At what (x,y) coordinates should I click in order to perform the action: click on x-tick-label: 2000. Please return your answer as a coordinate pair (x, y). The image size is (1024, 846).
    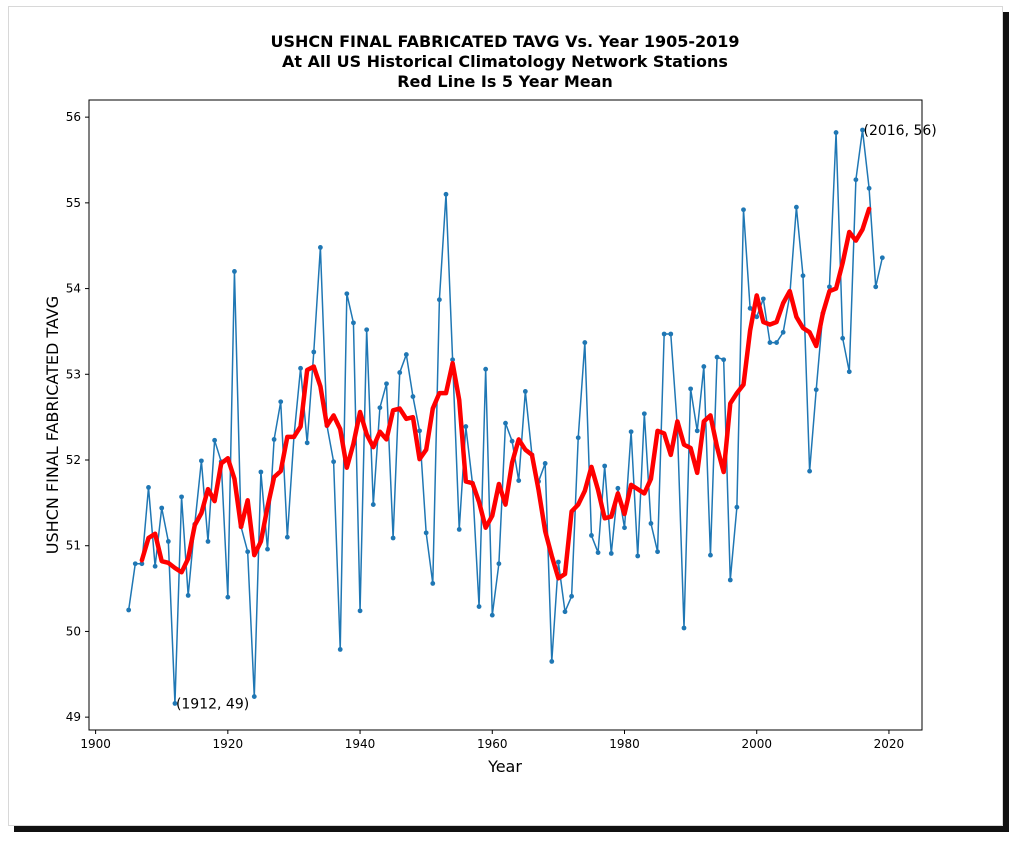
    Looking at the image, I should click on (756, 744).